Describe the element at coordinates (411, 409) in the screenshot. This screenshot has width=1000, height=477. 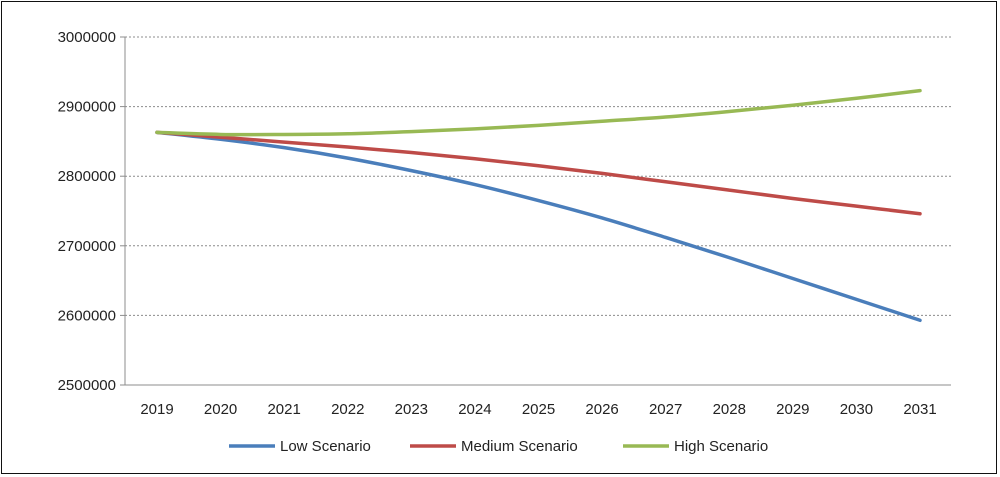
I see `x-tick-label: 2023` at that location.